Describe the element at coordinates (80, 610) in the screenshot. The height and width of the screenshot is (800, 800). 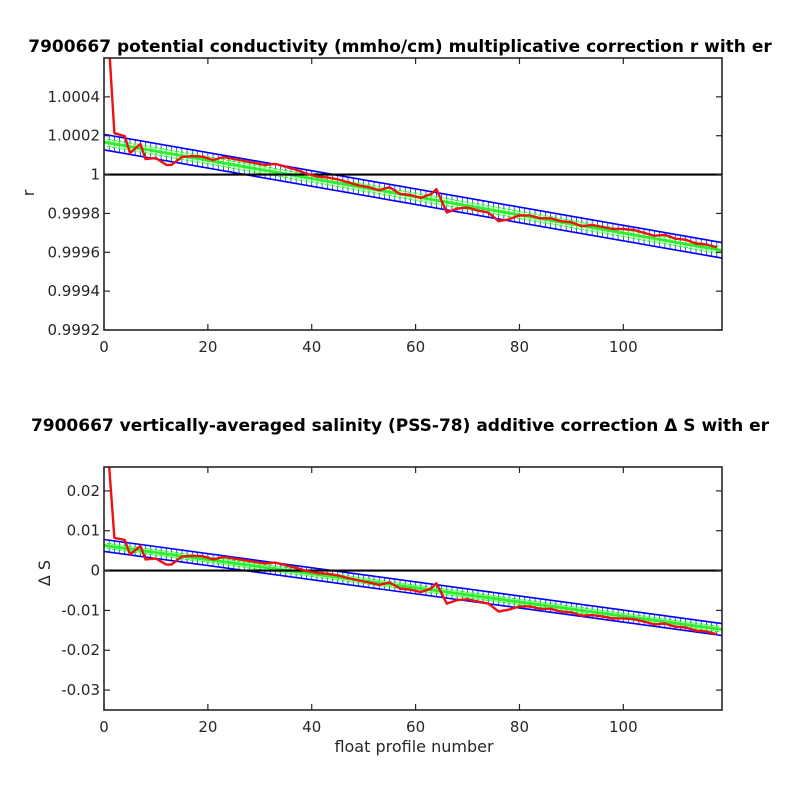
I see `y-tick-label: -0.01` at that location.